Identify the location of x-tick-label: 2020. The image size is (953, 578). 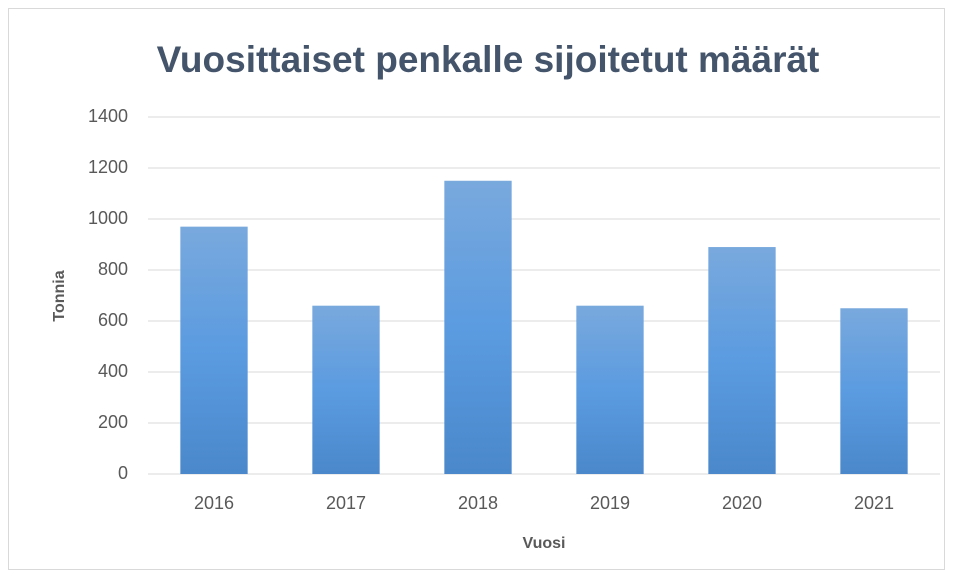
(742, 503).